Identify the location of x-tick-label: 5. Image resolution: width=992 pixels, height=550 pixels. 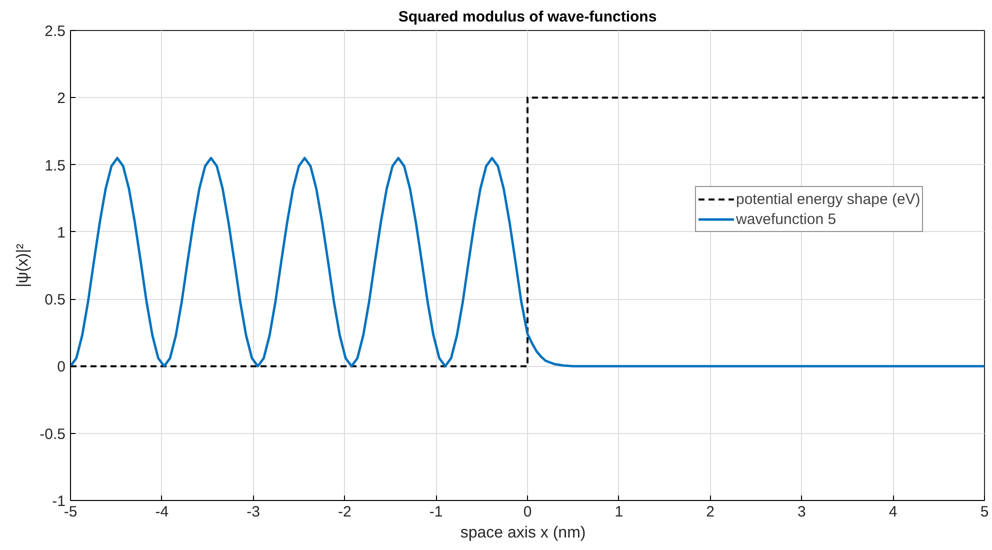
(984, 512).